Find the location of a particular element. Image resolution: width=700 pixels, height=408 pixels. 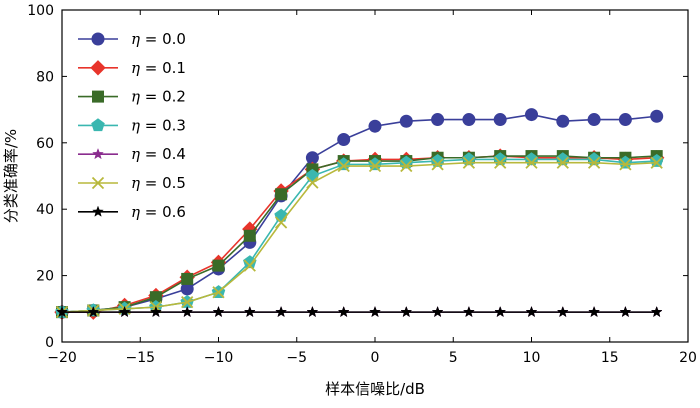

x-tick-label: 15 is located at coordinates (610, 358).